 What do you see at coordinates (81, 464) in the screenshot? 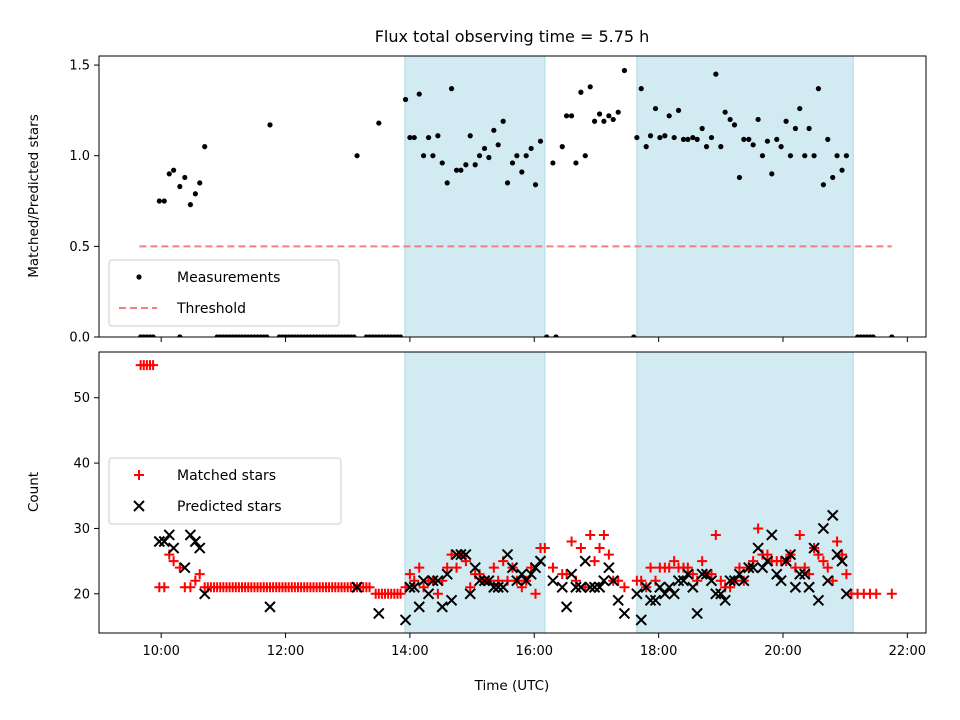
I see `y-tick-label: 40` at bounding box center [81, 464].